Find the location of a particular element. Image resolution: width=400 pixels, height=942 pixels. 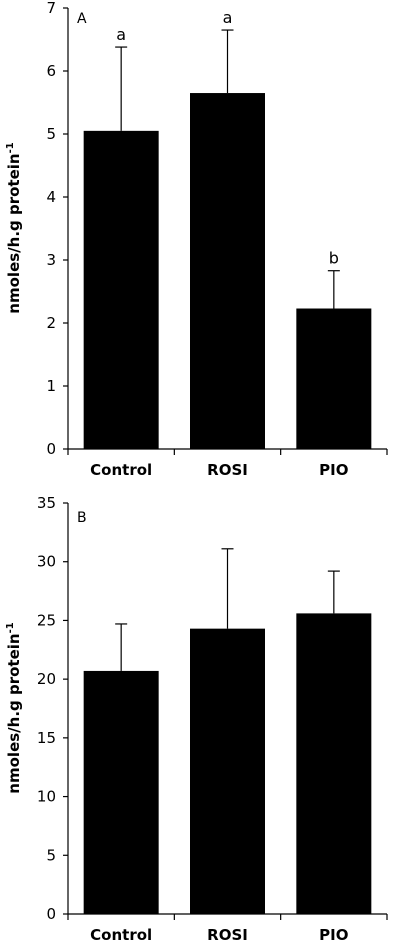

panel-label: A is located at coordinates (82, 19).